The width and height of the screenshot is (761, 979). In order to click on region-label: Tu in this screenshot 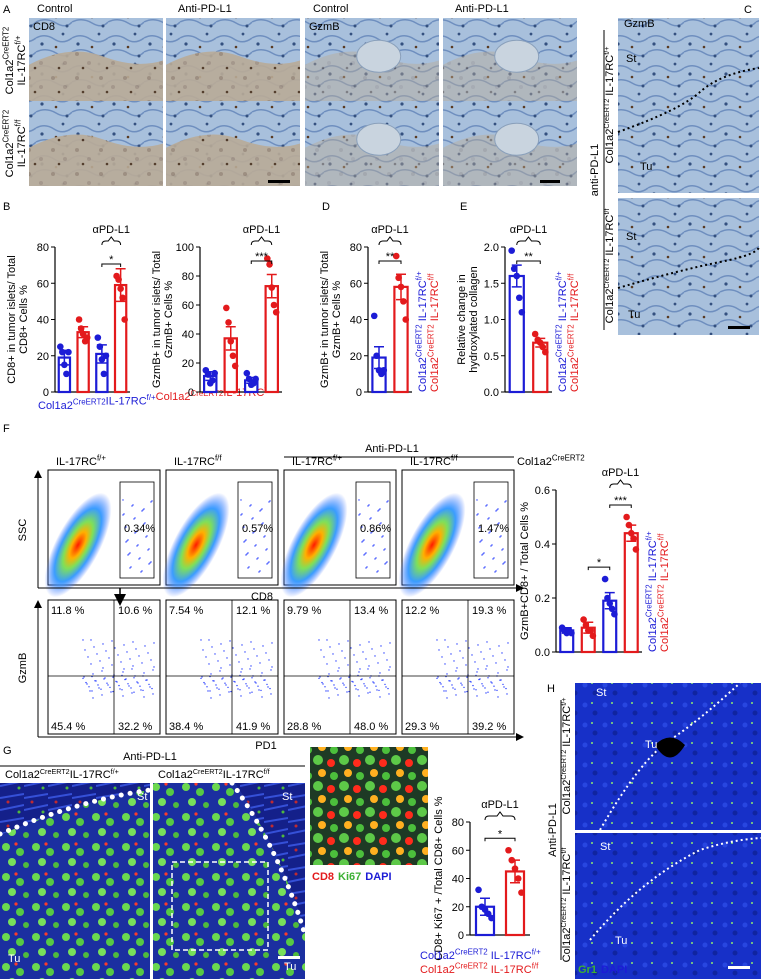, I will do `click(651, 745)`.